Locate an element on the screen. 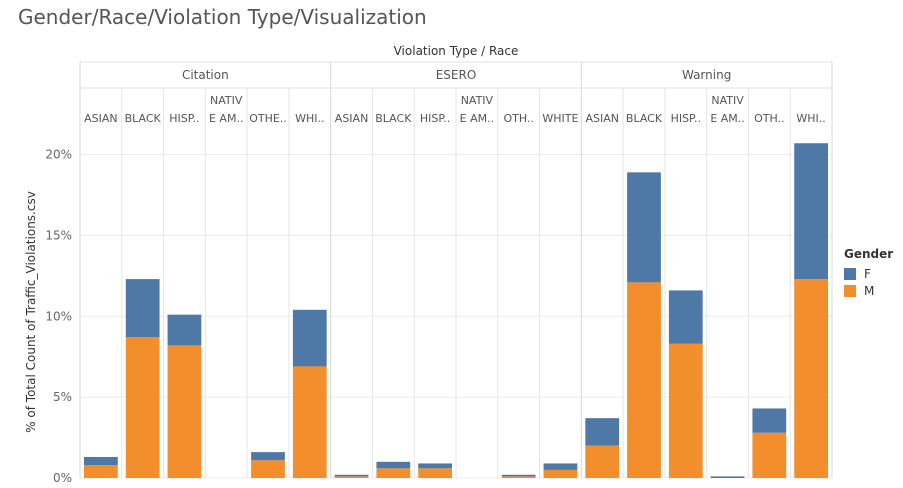 The height and width of the screenshot is (488, 903). y-tick-label: 0% is located at coordinates (62, 478).